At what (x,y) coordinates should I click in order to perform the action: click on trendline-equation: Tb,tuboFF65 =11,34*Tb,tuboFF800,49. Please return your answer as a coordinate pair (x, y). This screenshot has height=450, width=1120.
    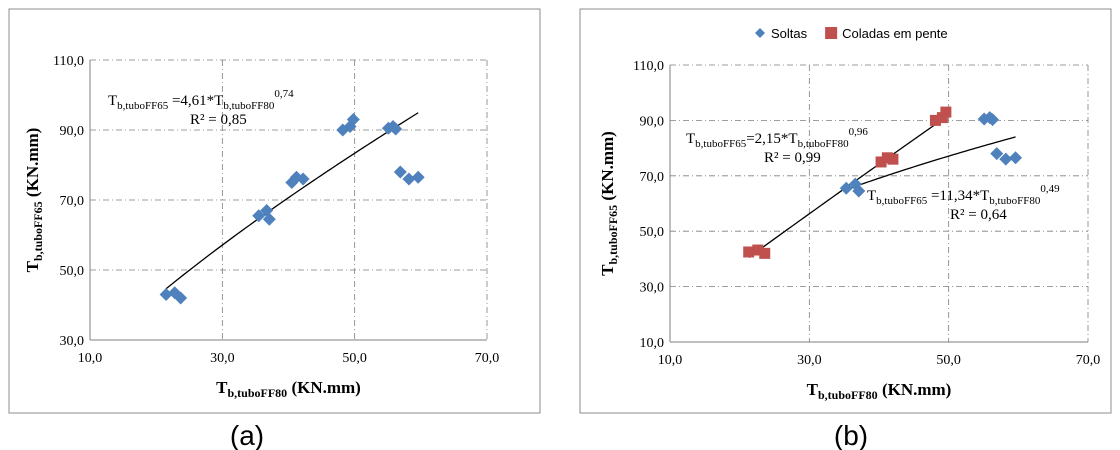
    Looking at the image, I should click on (963, 195).